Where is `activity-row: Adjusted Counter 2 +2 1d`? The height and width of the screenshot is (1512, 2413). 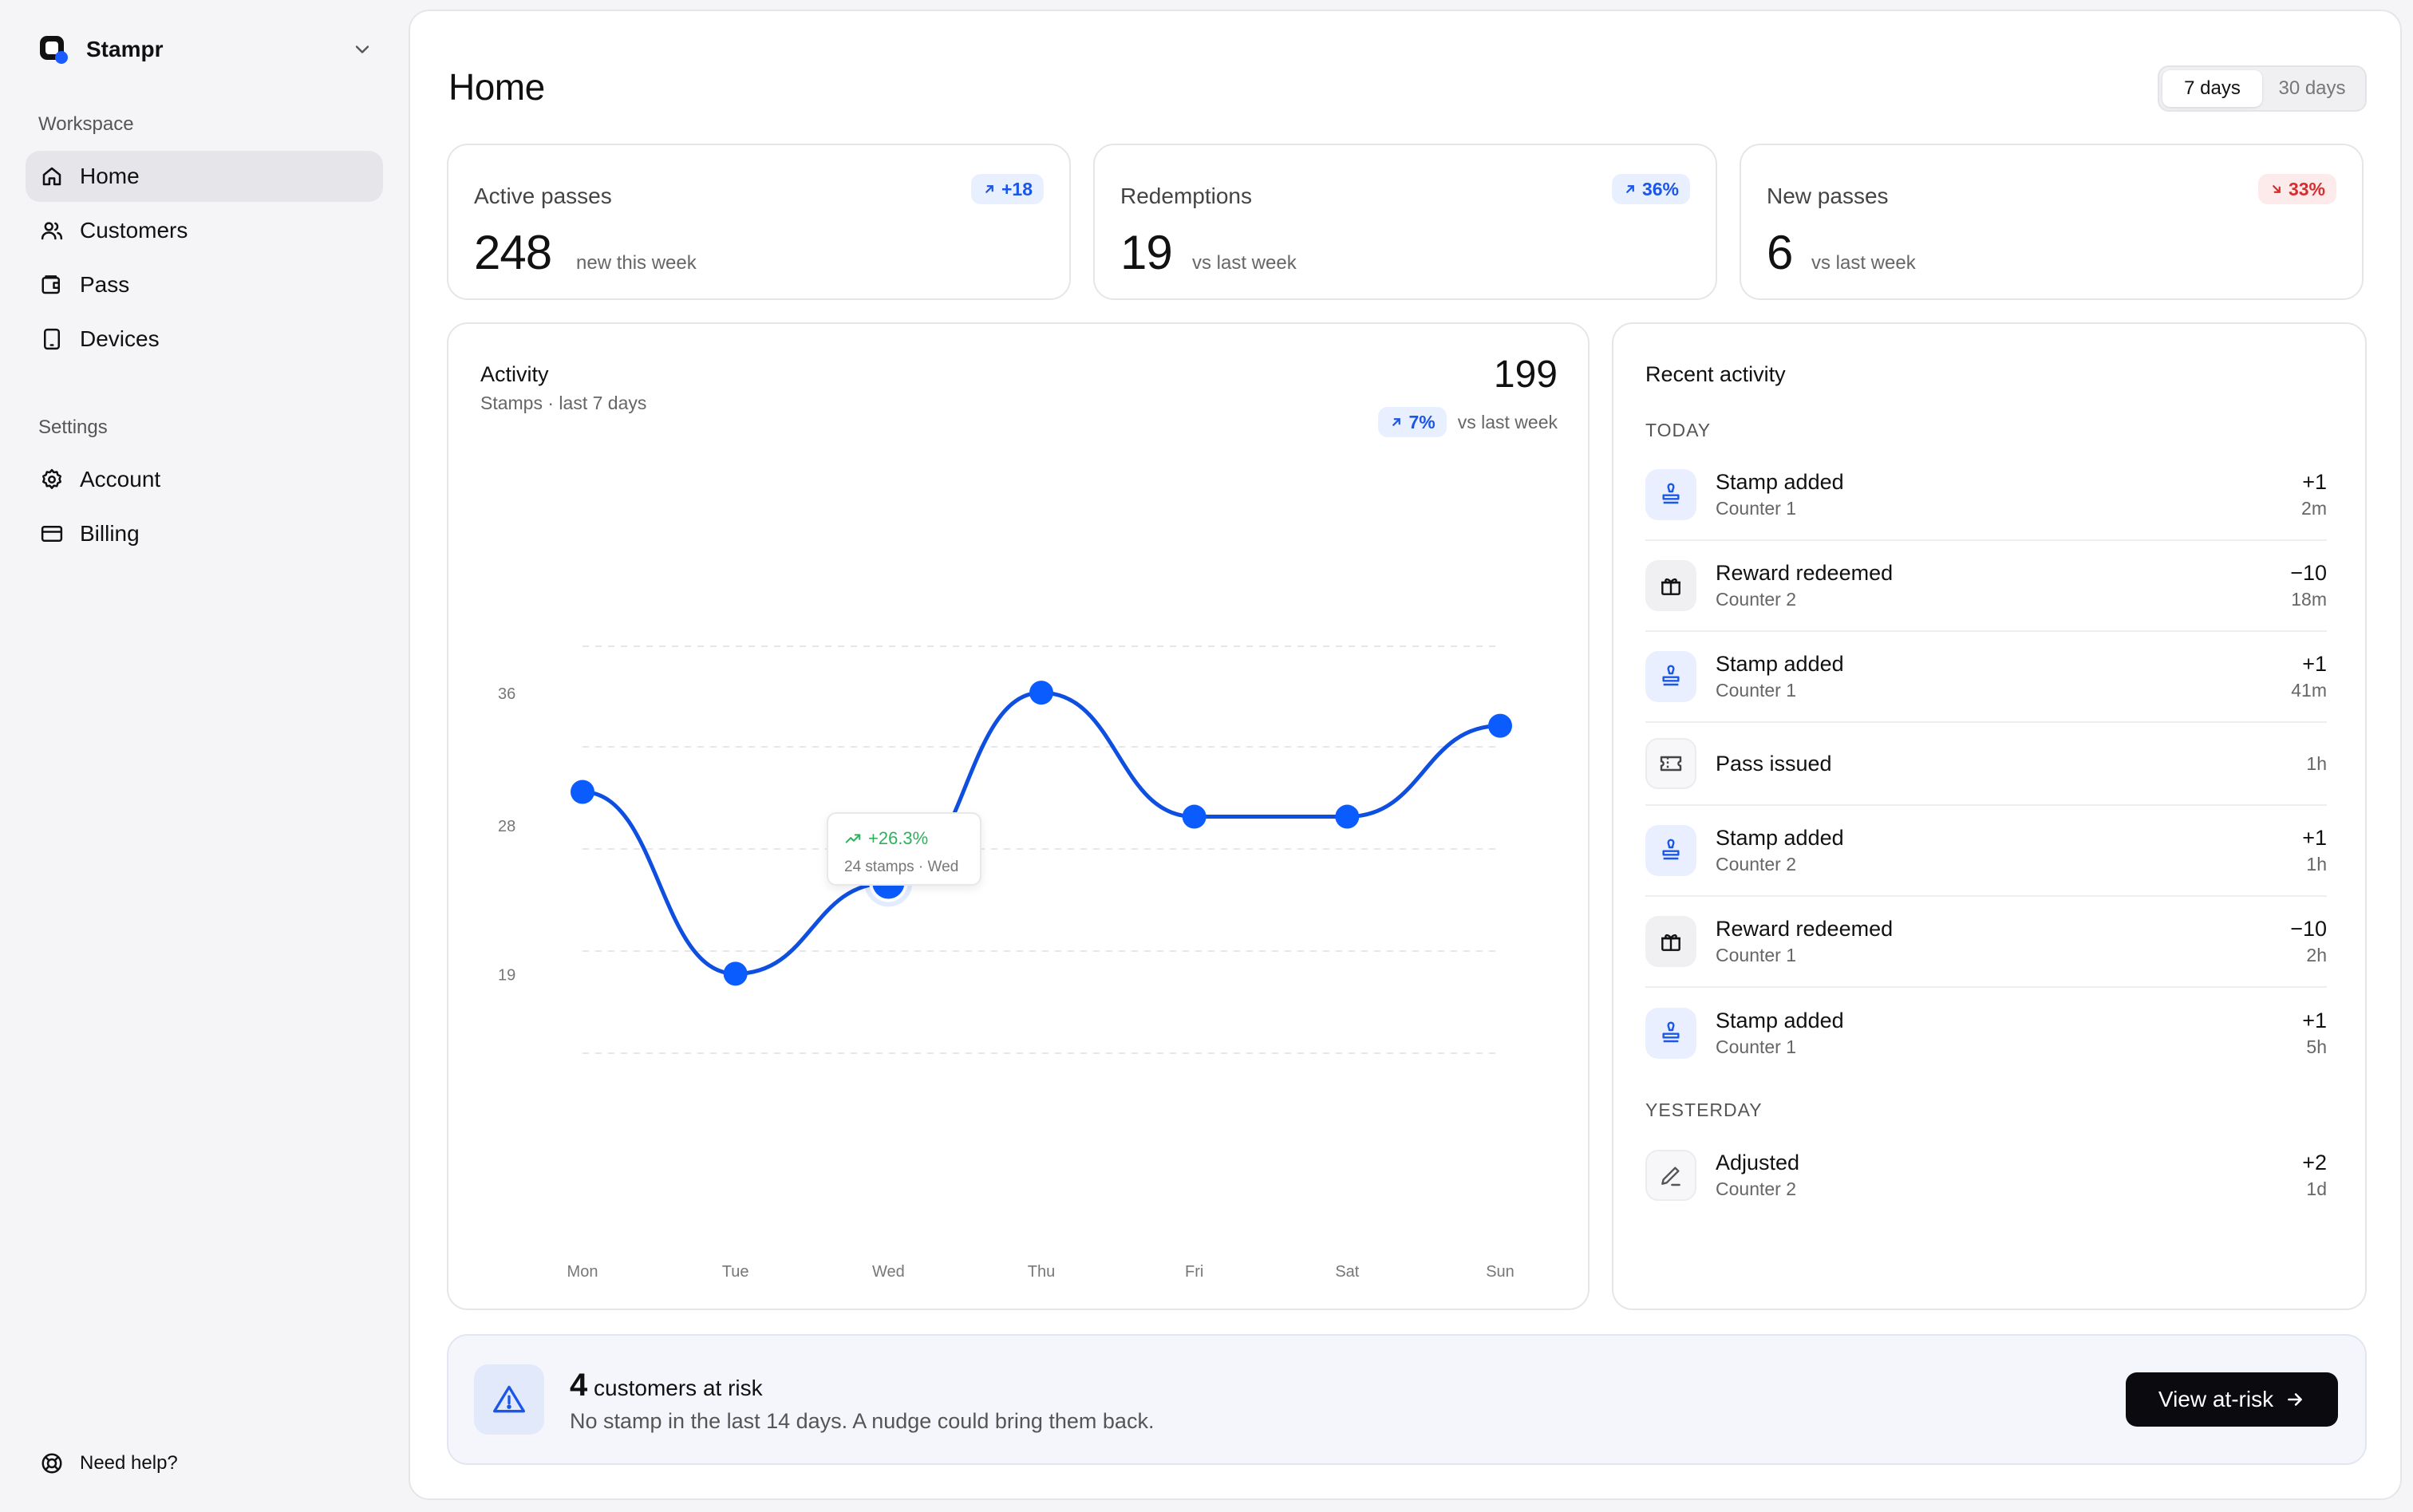 activity-row: Adjusted Counter 2 +2 1d is located at coordinates (1986, 1175).